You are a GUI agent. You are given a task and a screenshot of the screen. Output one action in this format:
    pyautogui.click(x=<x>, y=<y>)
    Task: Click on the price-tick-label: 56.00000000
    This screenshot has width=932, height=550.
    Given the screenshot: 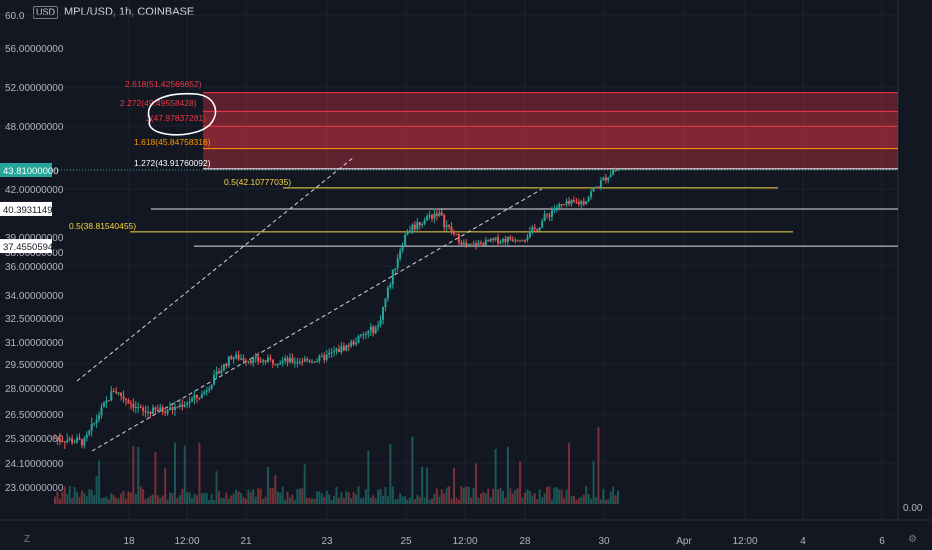 What is the action you would take?
    pyautogui.click(x=34, y=49)
    